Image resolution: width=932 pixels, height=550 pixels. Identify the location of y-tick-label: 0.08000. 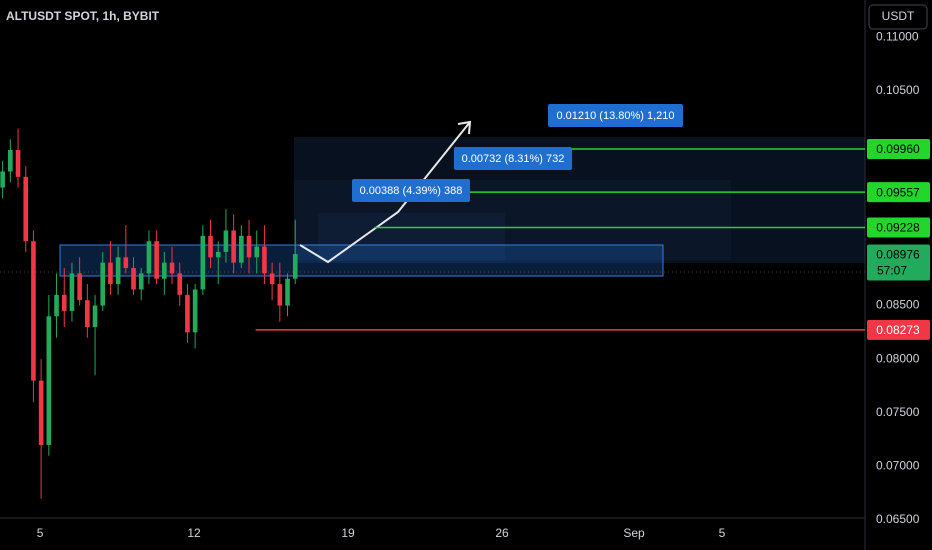
(898, 358).